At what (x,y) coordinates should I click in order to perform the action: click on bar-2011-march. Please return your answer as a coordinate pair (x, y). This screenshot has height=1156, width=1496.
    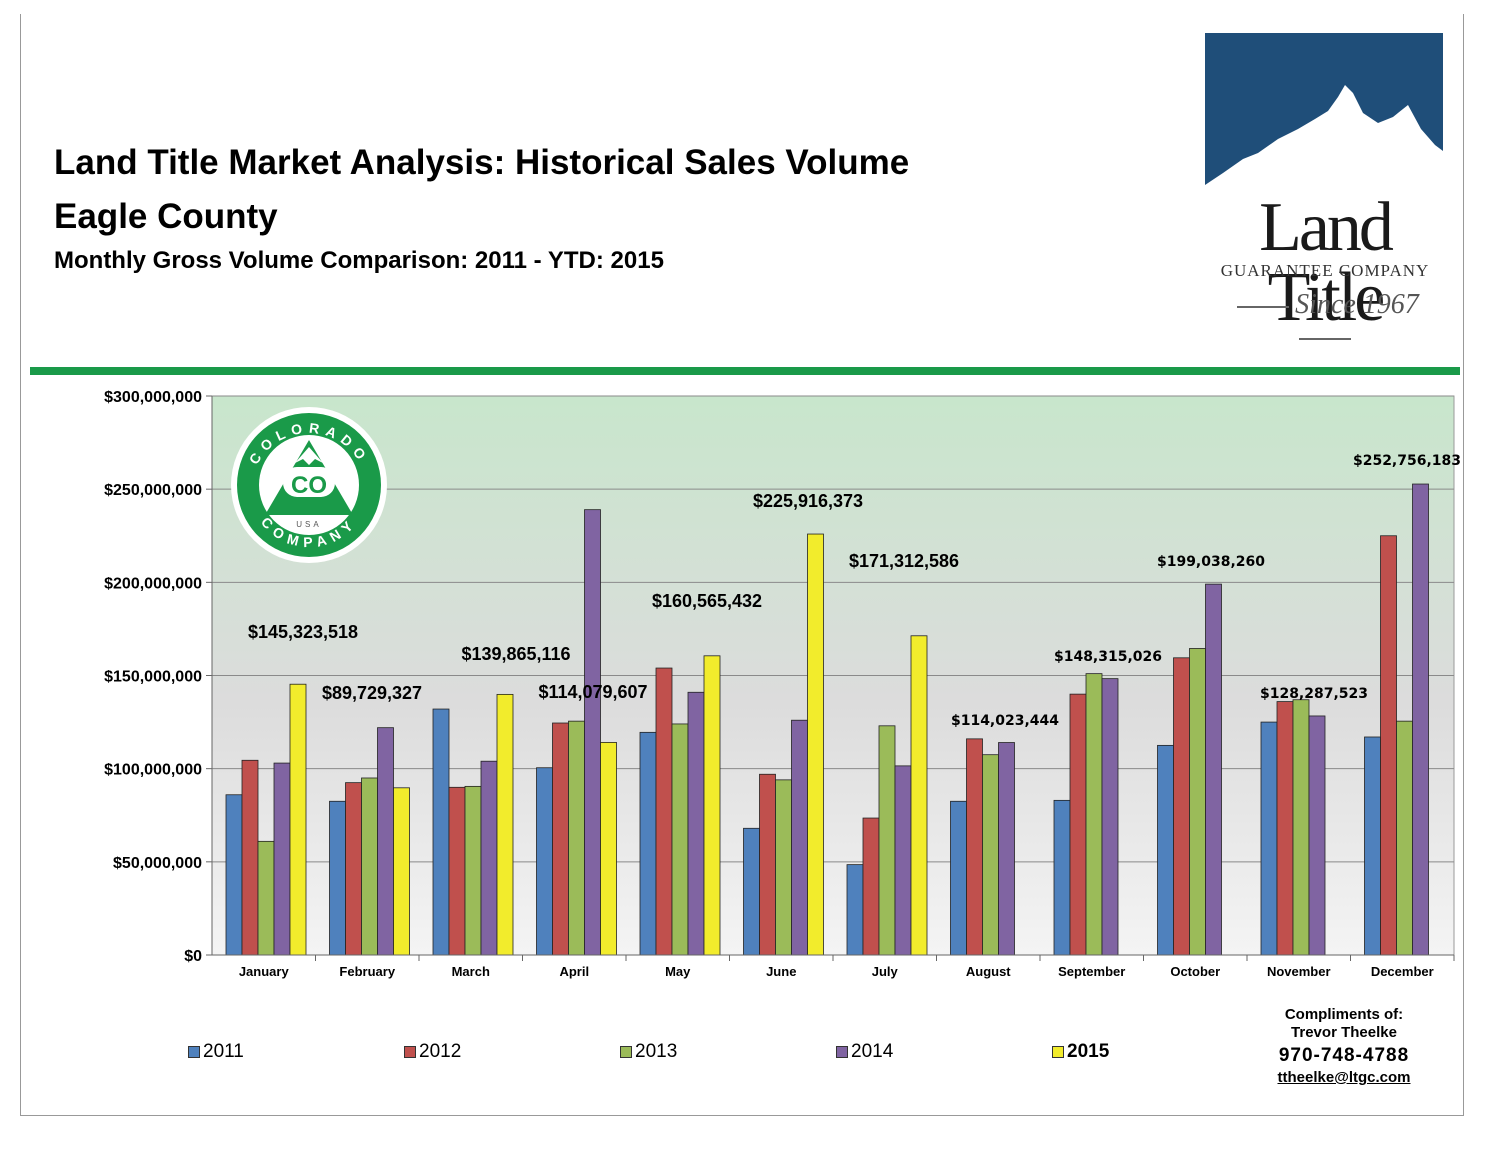
    Looking at the image, I should click on (441, 832).